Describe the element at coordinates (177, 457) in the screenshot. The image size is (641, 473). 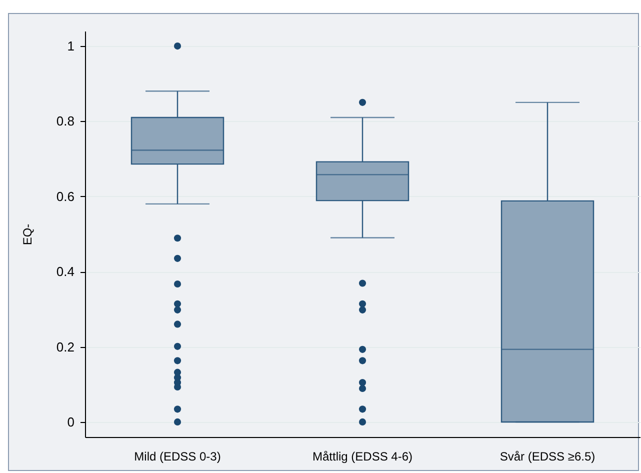
I see `x-tick-label: Mild (EDSS 0-3)` at that location.